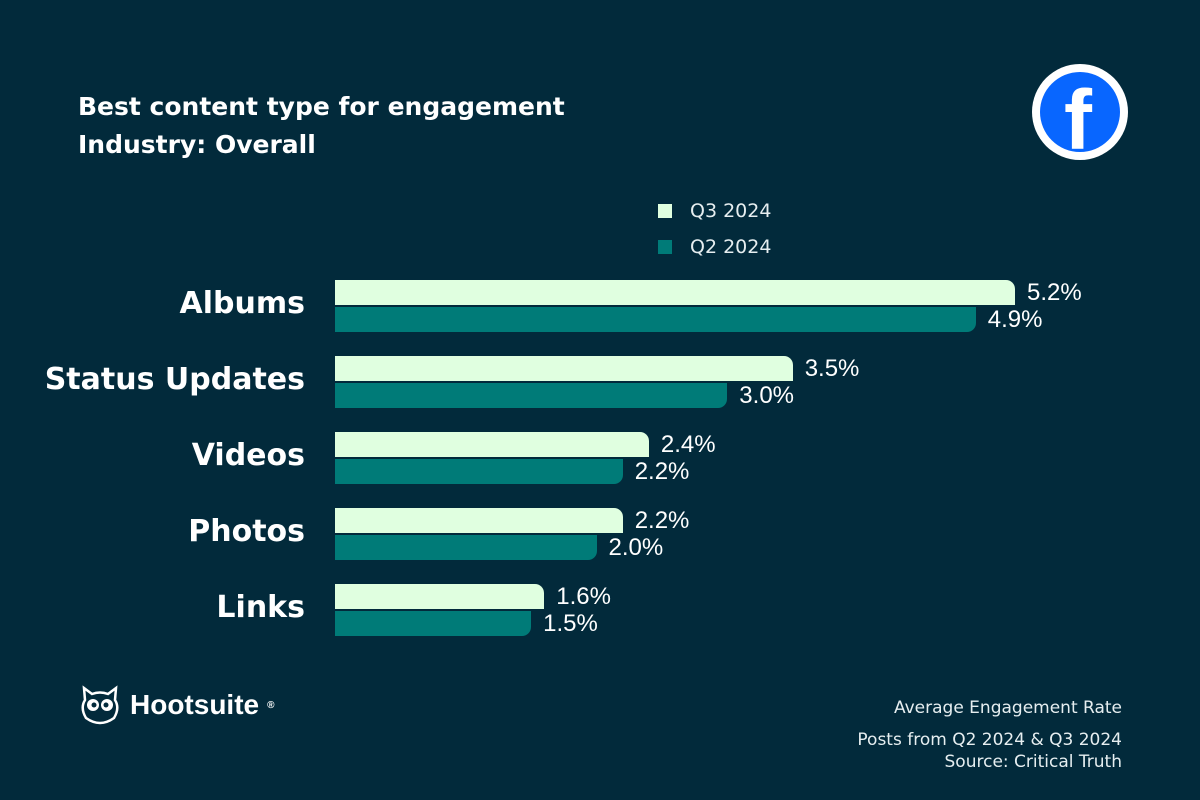  I want to click on category-label: Photos, so click(246, 531).